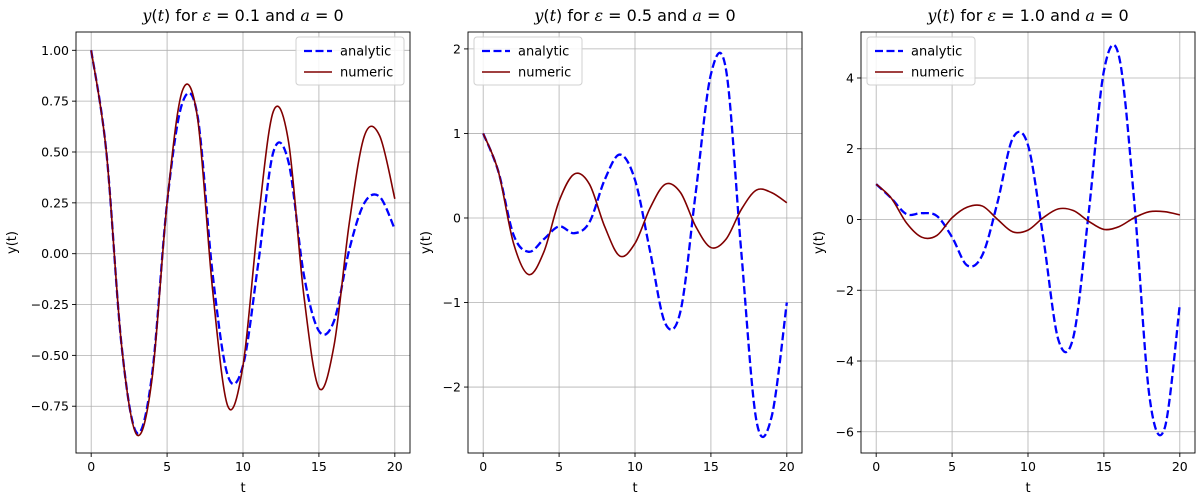 The height and width of the screenshot is (500, 1200). I want to click on chart-title: y(t) for ε = 0.1 and a = 0, so click(242, 15).